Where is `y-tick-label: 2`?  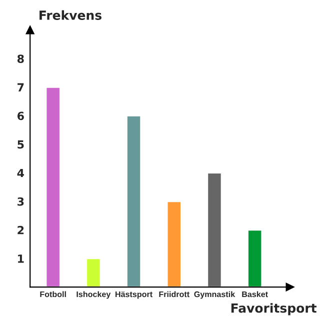 y-tick-label: 2 is located at coordinates (21, 230).